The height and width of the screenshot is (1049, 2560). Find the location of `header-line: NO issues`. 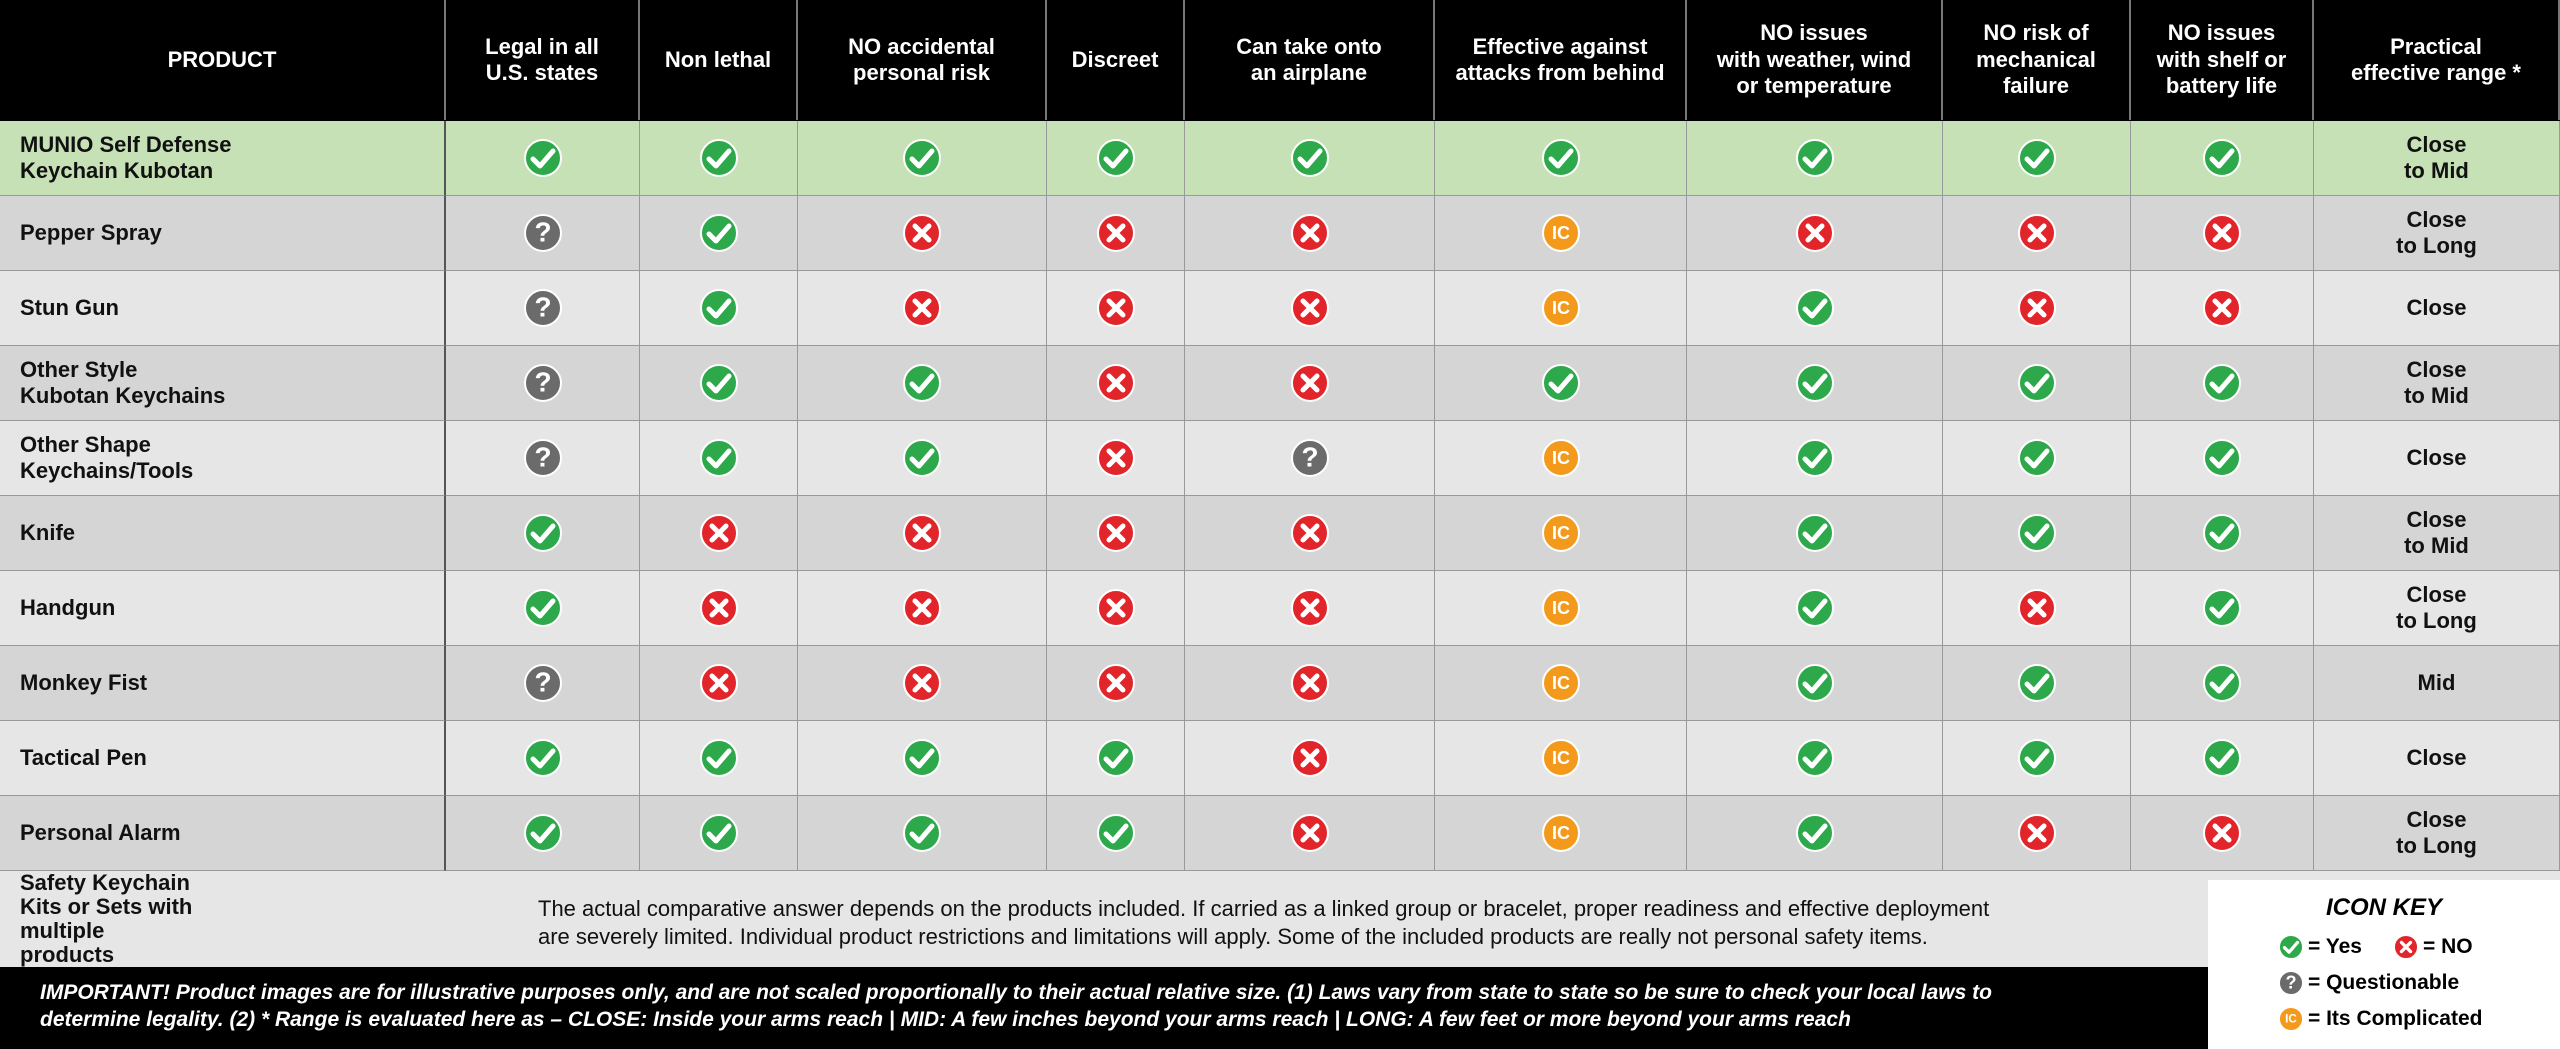

header-line: NO issues is located at coordinates (1814, 33).